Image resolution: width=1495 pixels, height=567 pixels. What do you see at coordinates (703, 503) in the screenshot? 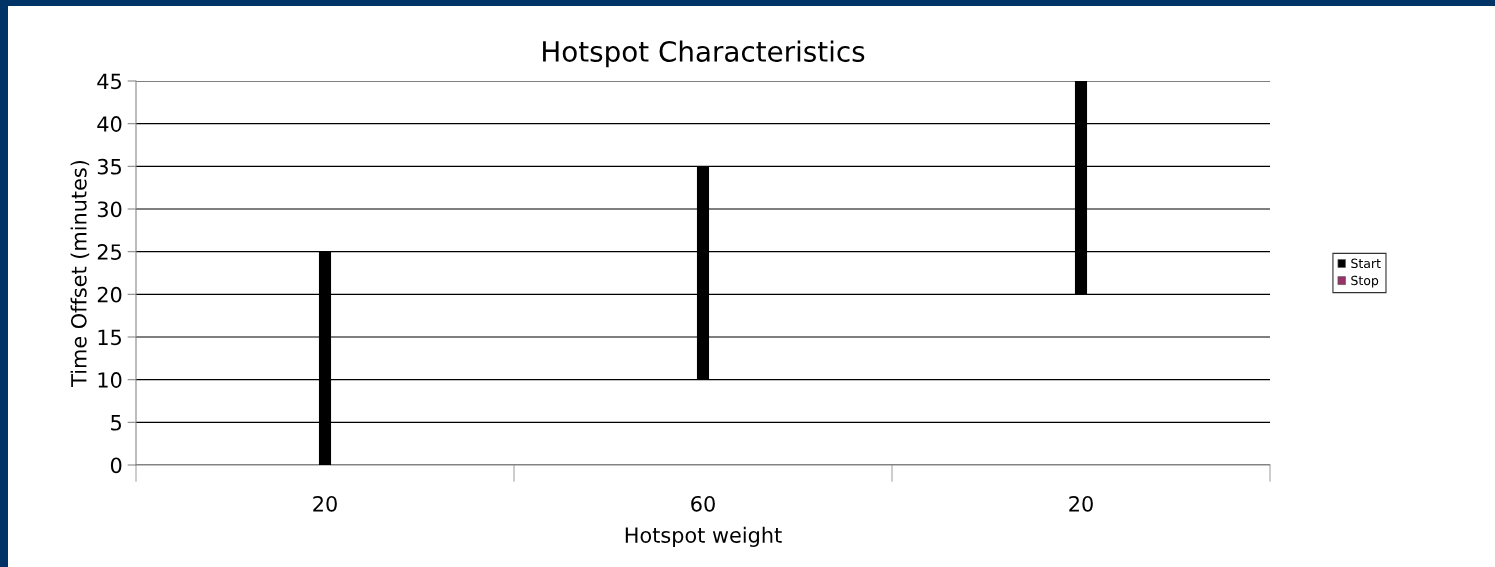
I see `x-tick-label: 60` at bounding box center [703, 503].